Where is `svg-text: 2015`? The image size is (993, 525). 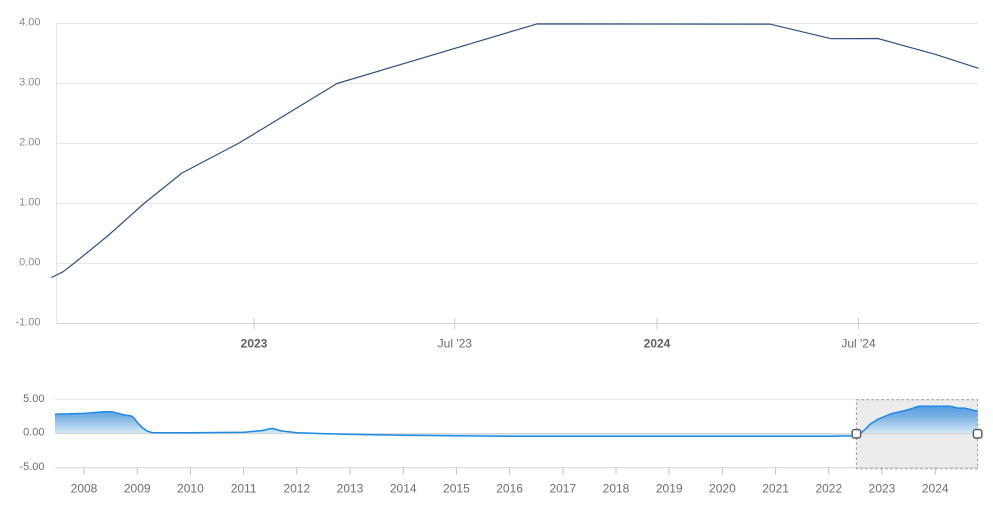 svg-text: 2015 is located at coordinates (456, 489).